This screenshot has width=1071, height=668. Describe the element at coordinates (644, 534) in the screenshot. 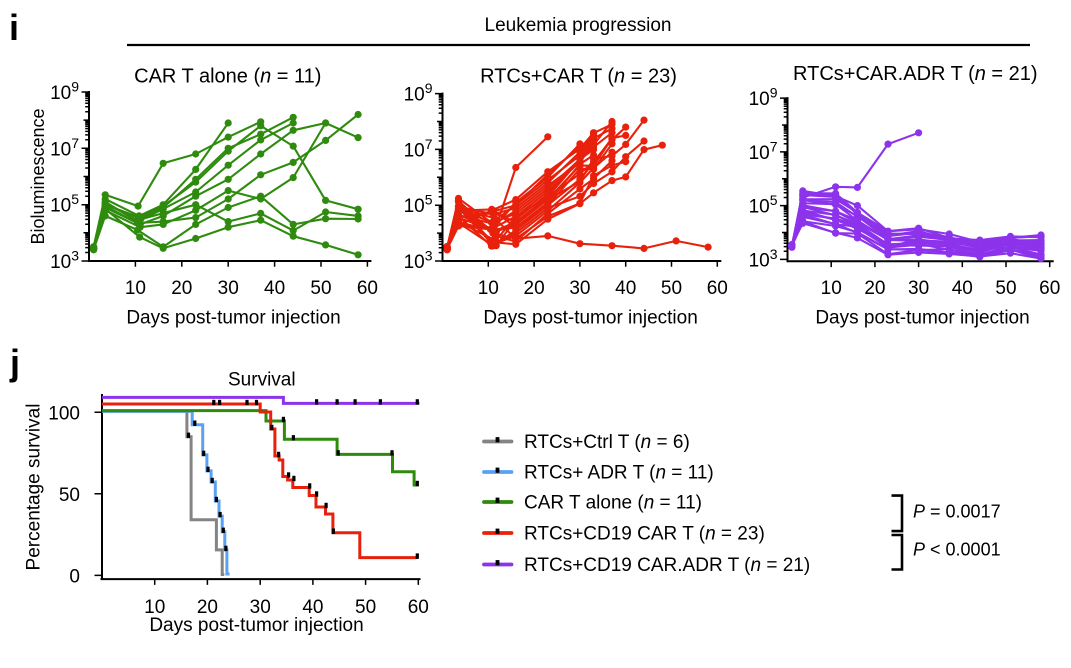

I see `svg-text: RTCs+CD19 CAR T (n = 23)` at that location.